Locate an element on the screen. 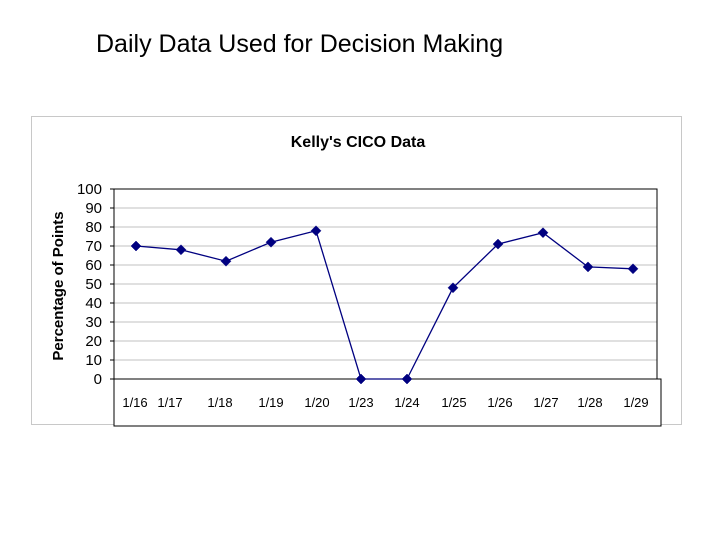 The width and height of the screenshot is (720, 540). y-tick-label: 40 is located at coordinates (93, 303).